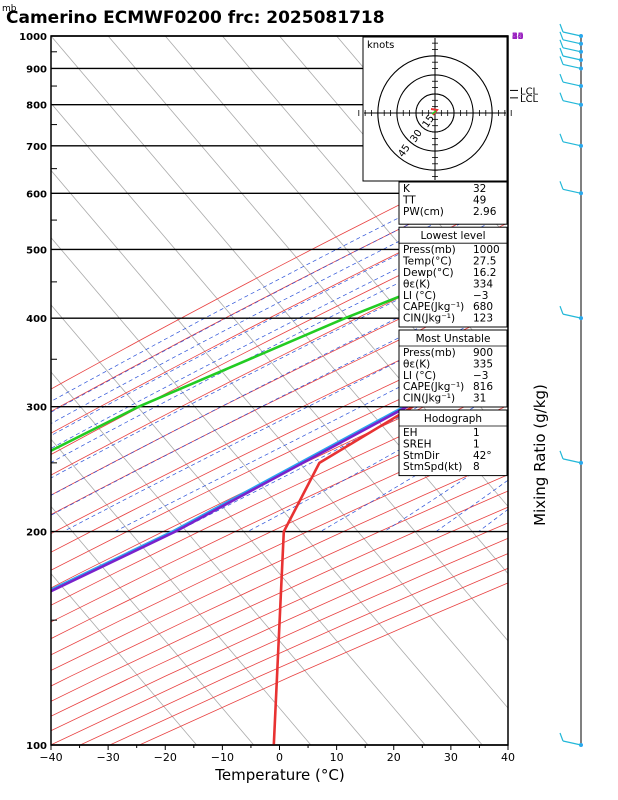 The height and width of the screenshot is (800, 618). I want to click on wind-barb-column, so click(571, 385).